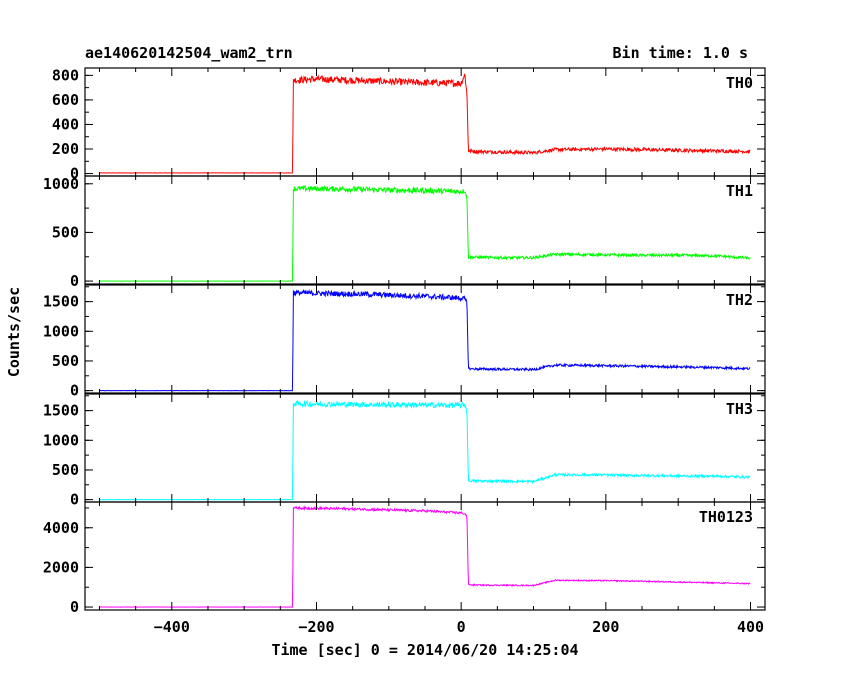  What do you see at coordinates (425, 233) in the screenshot?
I see `series-line-th1` at bounding box center [425, 233].